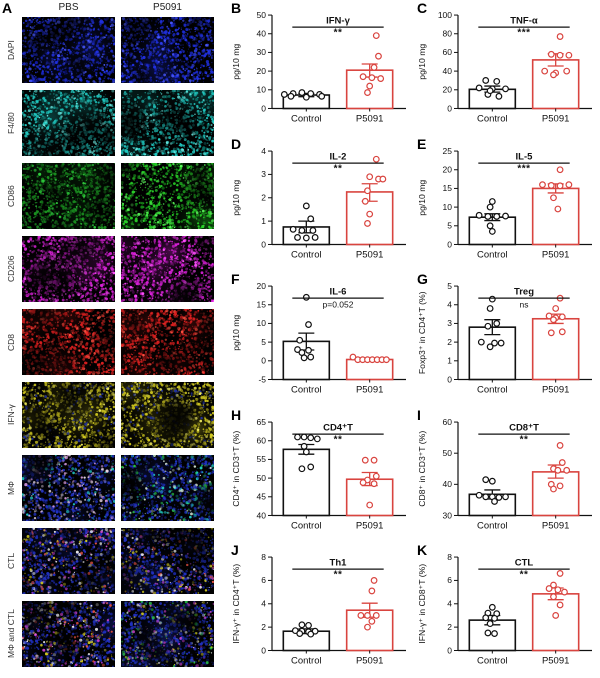 This screenshot has width=600, height=678. What do you see at coordinates (236, 468) in the screenshot?
I see `svg-text: CD4⁺ in CD3⁺T (%)` at bounding box center [236, 468].